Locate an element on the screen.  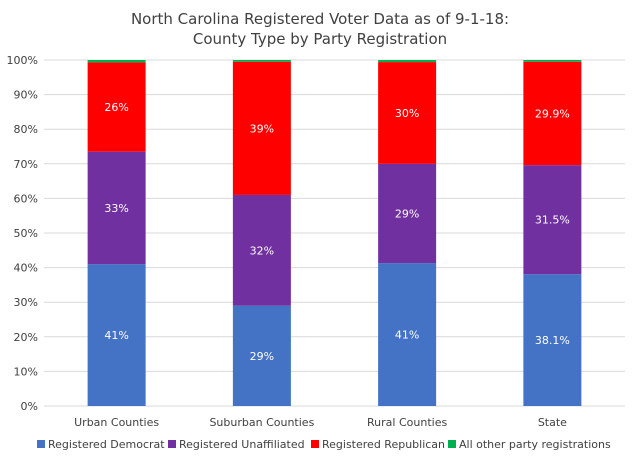
data-label: 39% is located at coordinates (262, 128).